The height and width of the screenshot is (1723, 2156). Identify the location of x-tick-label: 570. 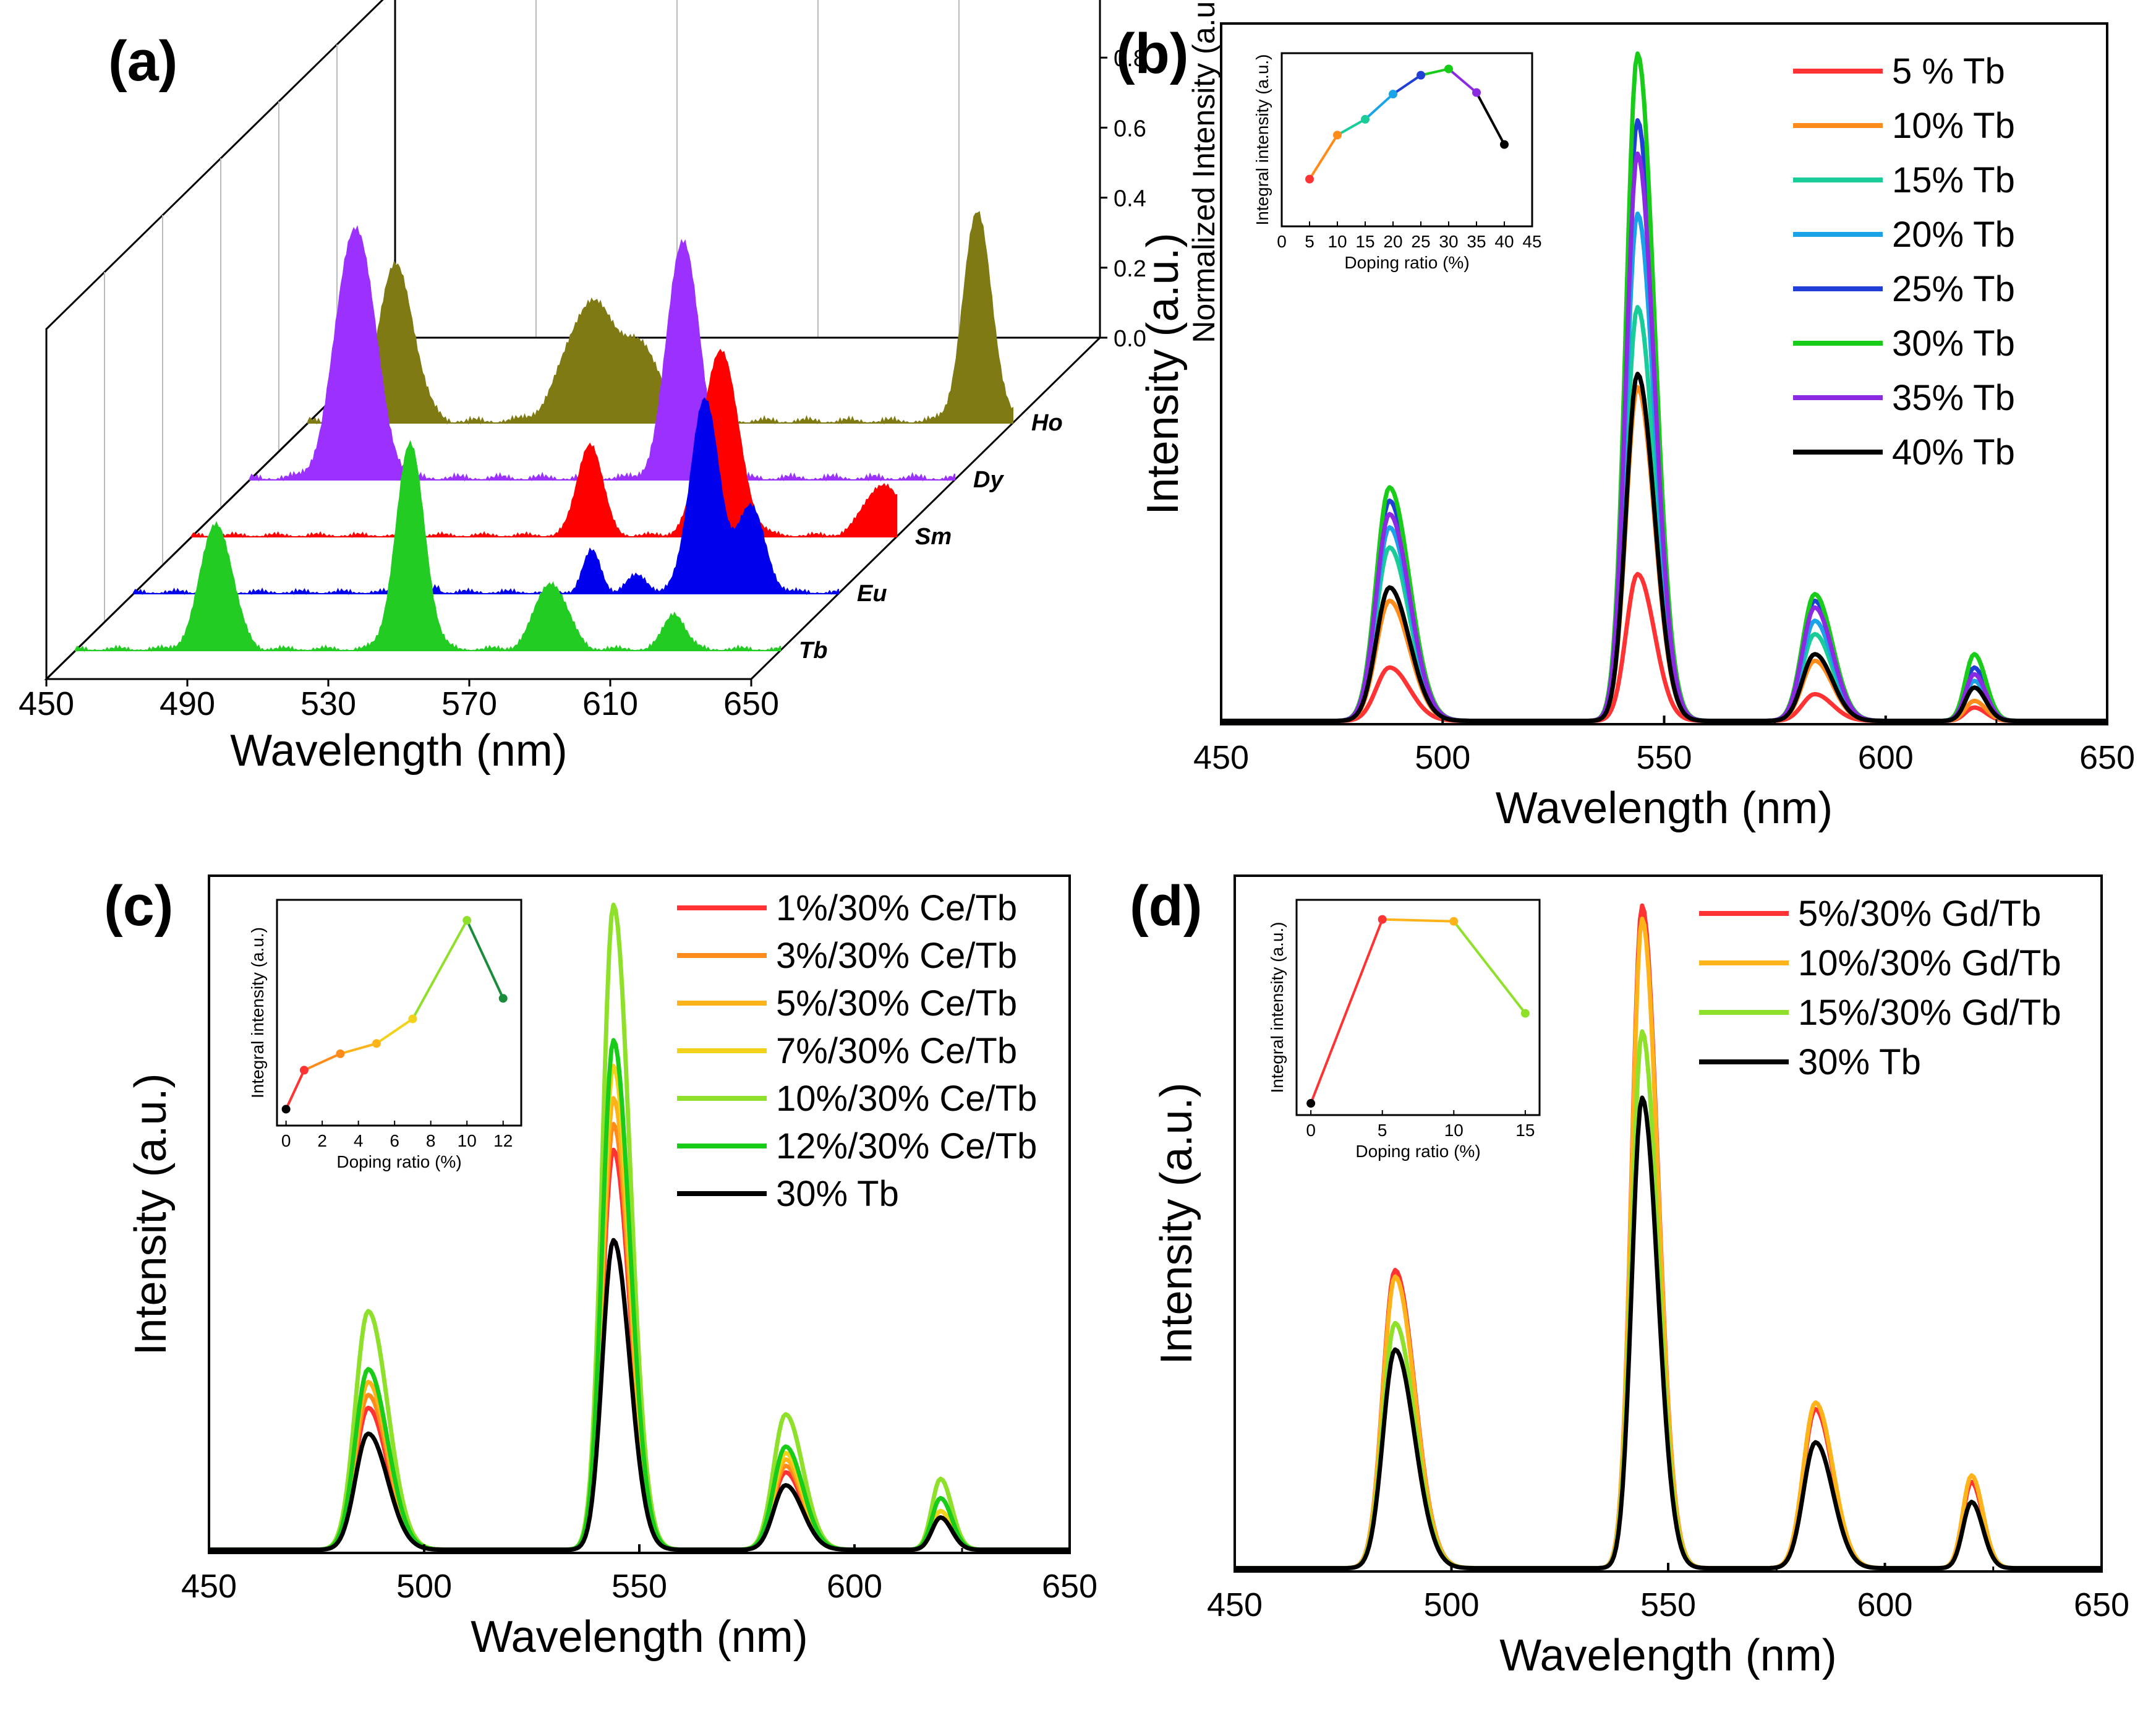
(469, 703).